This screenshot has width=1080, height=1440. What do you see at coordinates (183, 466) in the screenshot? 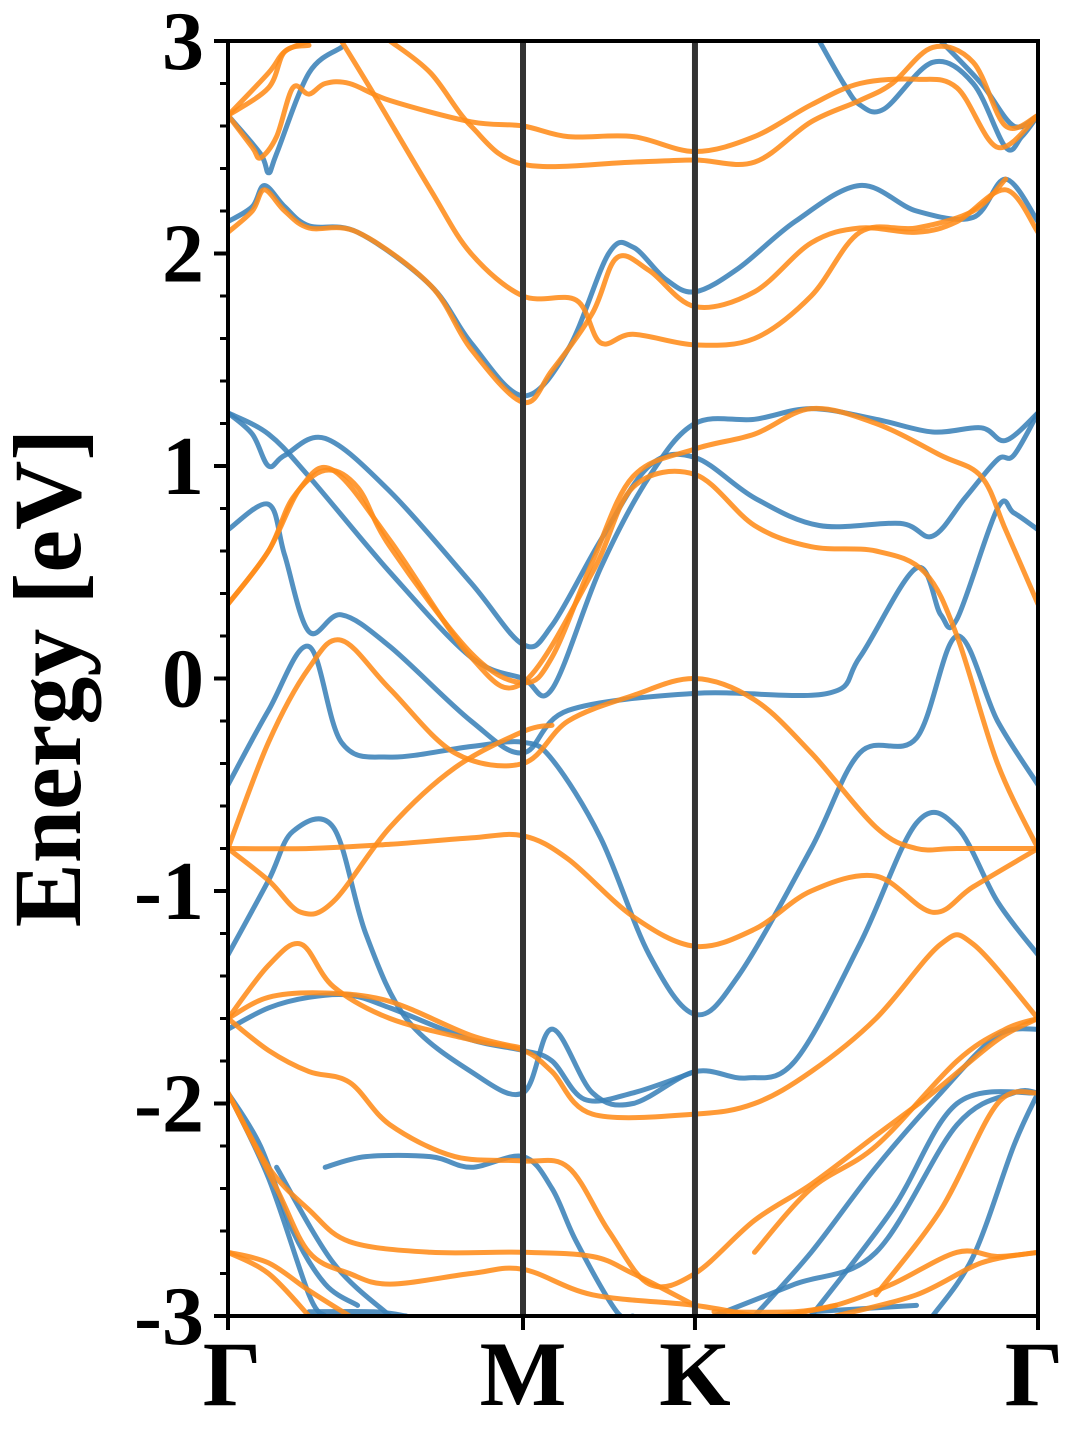
I see `y-tick-label: 1` at bounding box center [183, 466].